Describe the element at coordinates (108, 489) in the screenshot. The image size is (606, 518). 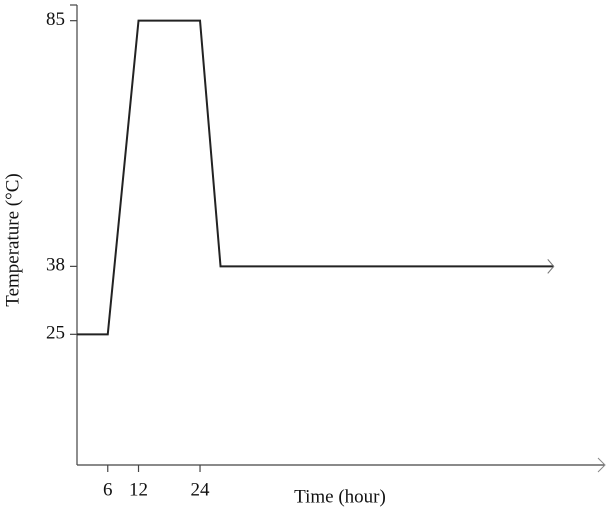
I see `x-tick-label: 6` at that location.